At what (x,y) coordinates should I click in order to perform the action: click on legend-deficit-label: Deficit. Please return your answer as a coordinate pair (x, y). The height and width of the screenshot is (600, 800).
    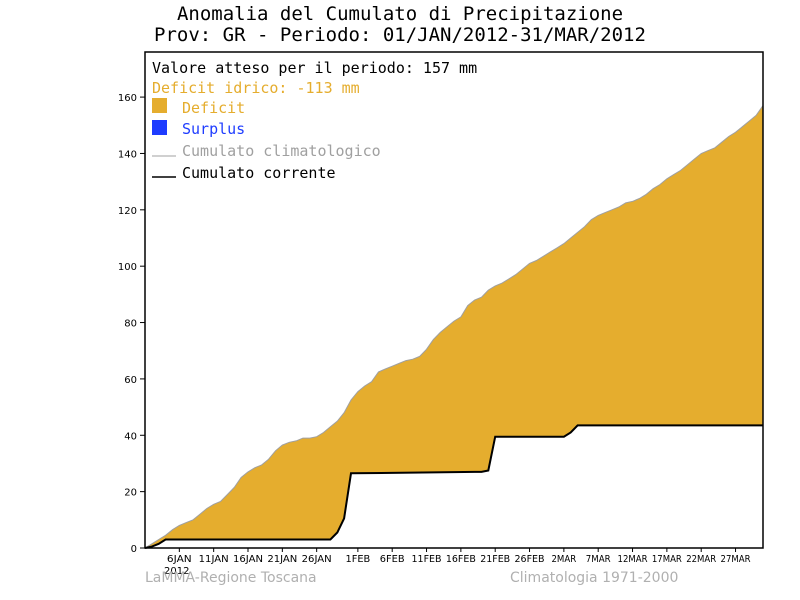
    Looking at the image, I should click on (213, 108).